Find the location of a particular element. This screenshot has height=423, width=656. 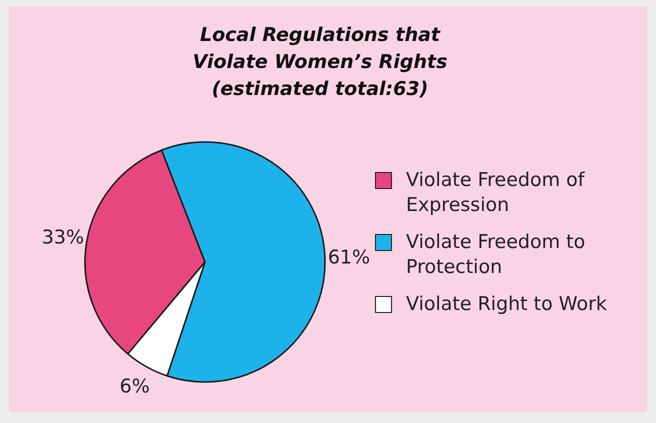

legend-label: Violate Right to Work is located at coordinates (506, 304).